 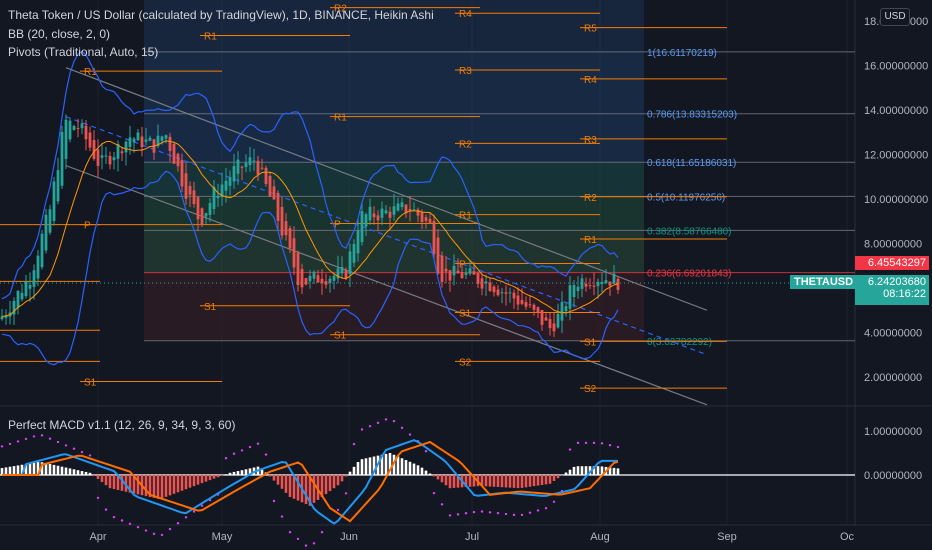 I want to click on last-price-value: 6.24203680, so click(x=896, y=282).